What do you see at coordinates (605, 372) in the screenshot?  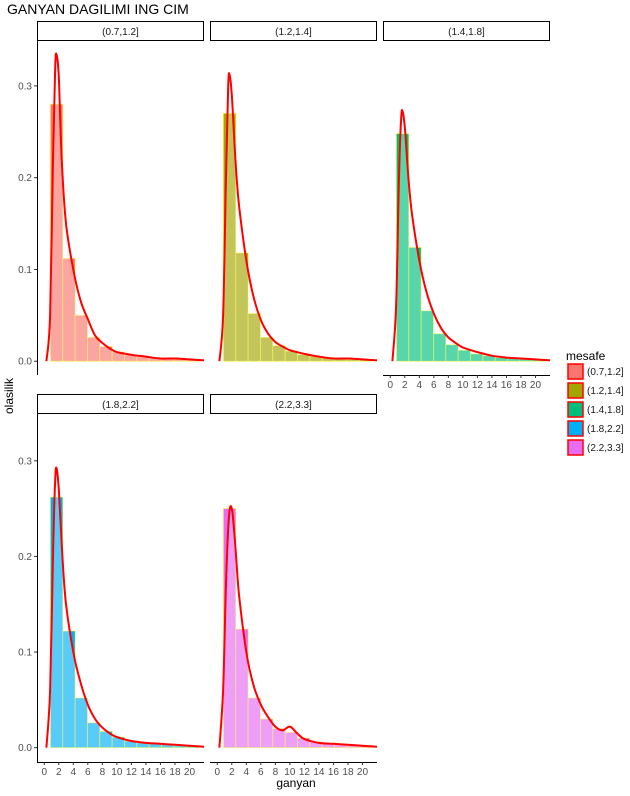 I see `legend-label: (0.7,1.2]` at bounding box center [605, 372].